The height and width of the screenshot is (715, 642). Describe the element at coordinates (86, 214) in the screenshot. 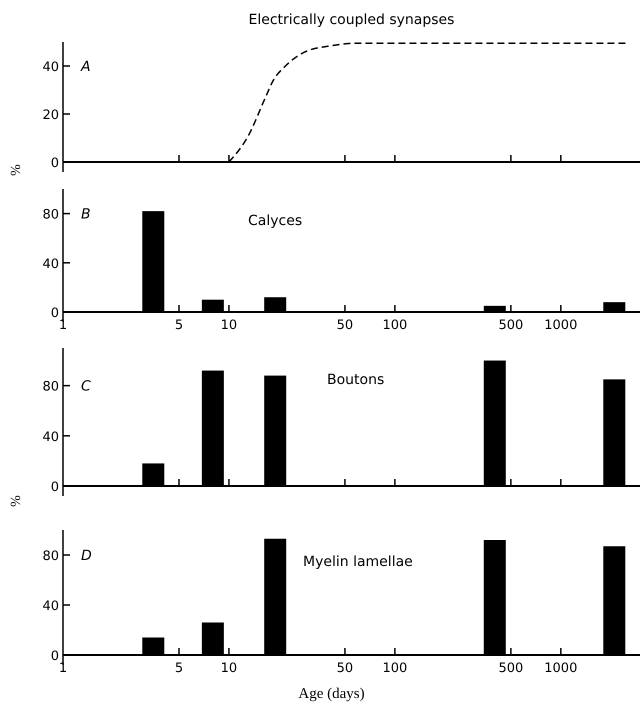

I see `annotation: B` at that location.